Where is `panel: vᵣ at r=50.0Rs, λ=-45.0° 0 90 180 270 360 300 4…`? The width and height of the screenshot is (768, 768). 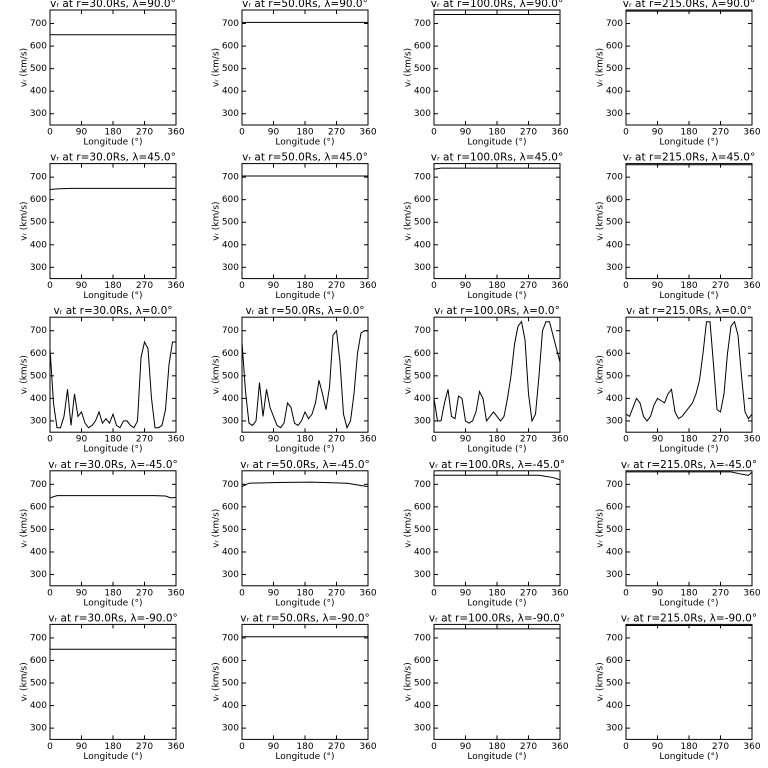 panel: vᵣ at r=50.0Rs, λ=-45.0° 0 90 180 270 360 300 4… is located at coordinates (294, 534).